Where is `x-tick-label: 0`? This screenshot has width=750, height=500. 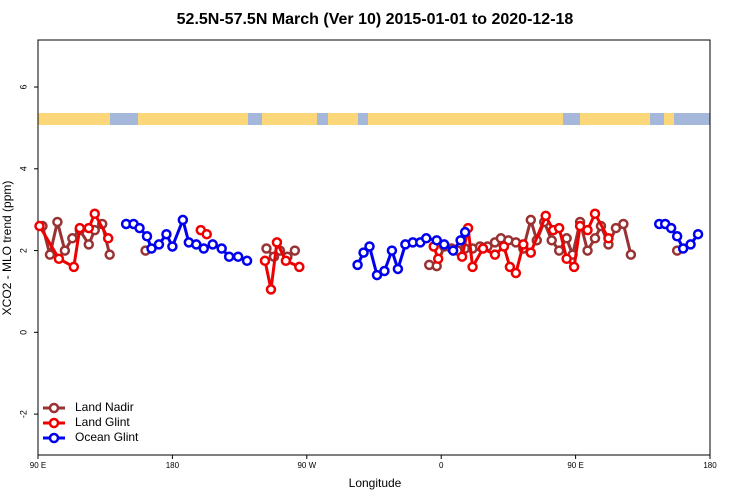 x-tick-label: 0 is located at coordinates (441, 465).